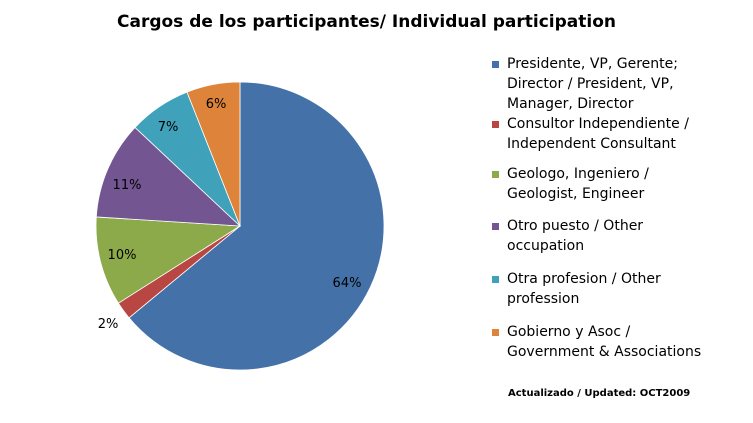 This screenshot has height=423, width=753. What do you see at coordinates (216, 104) in the screenshot?
I see `slice-value-label-6: 6%` at bounding box center [216, 104].